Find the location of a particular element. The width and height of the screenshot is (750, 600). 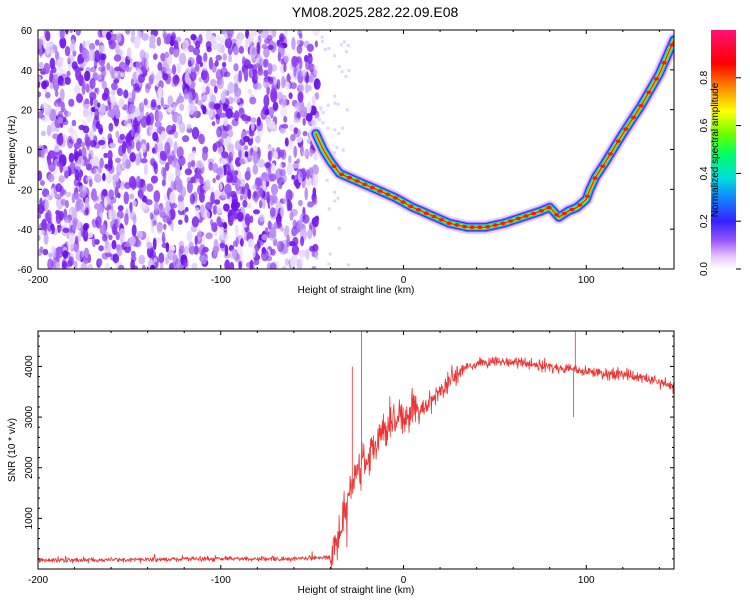

colorbar-gradient is located at coordinates (723, 149).